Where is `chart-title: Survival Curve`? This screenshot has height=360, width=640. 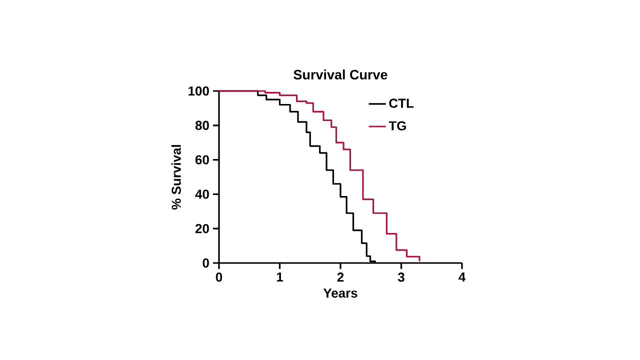
chart-title: Survival Curve is located at coordinates (341, 75).